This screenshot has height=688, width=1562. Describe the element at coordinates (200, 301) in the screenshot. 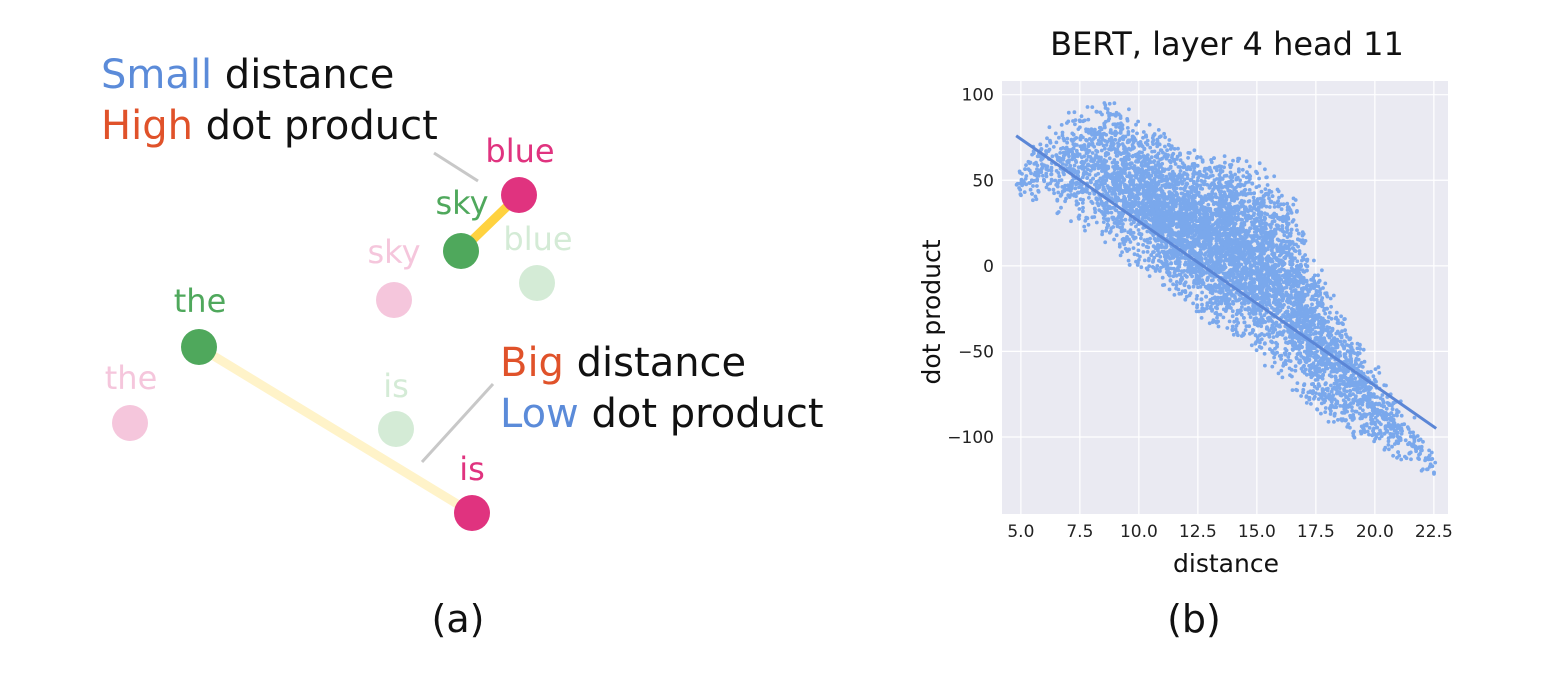

I see `word-the-key: the` at that location.